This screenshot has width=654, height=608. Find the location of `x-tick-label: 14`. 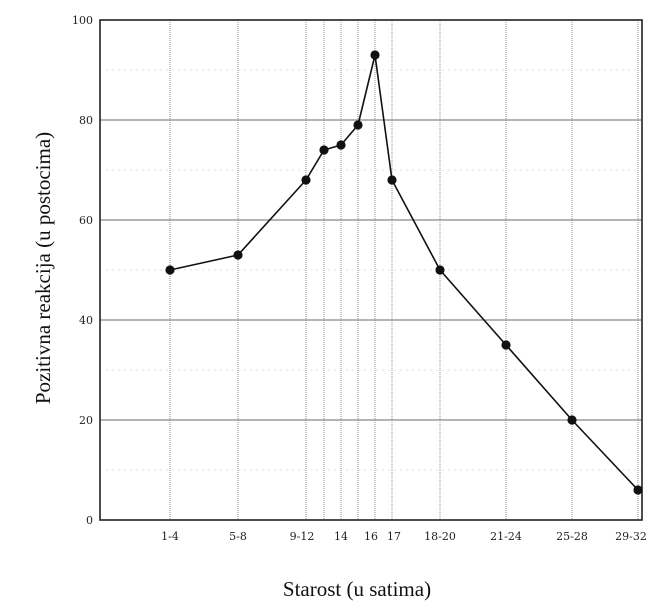

x-tick-label: 14 is located at coordinates (341, 536).